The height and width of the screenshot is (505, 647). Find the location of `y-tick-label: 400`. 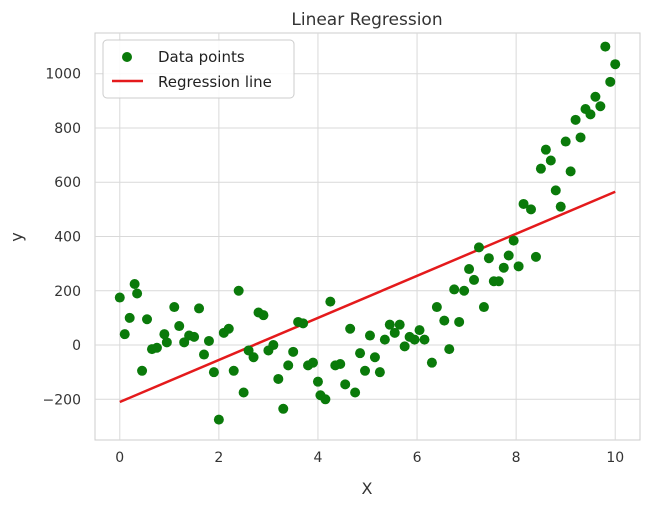

y-tick-label: 400 is located at coordinates (67, 238).